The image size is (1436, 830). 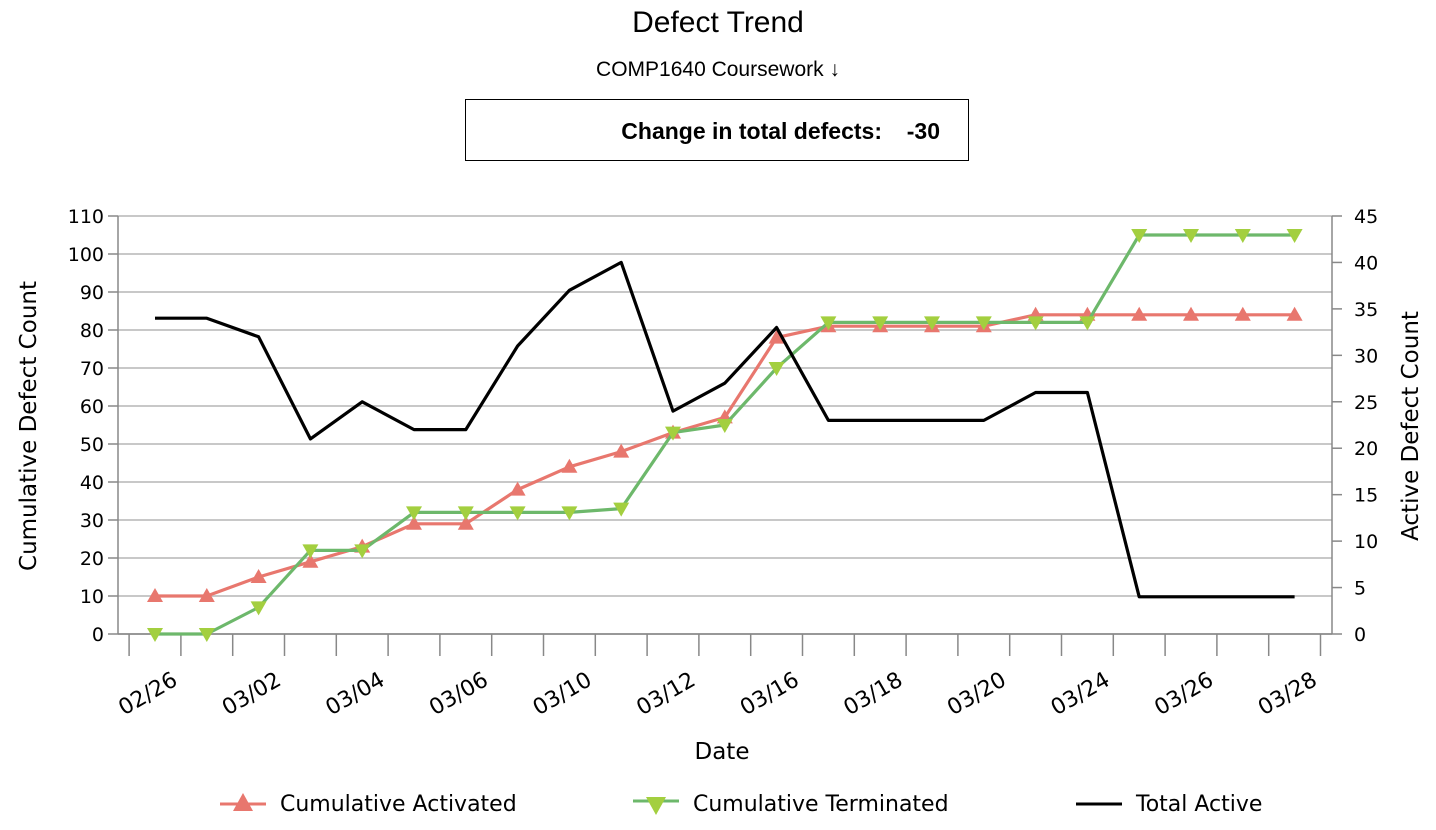 I want to click on y-left-tick-label: 30, so click(x=92, y=521).